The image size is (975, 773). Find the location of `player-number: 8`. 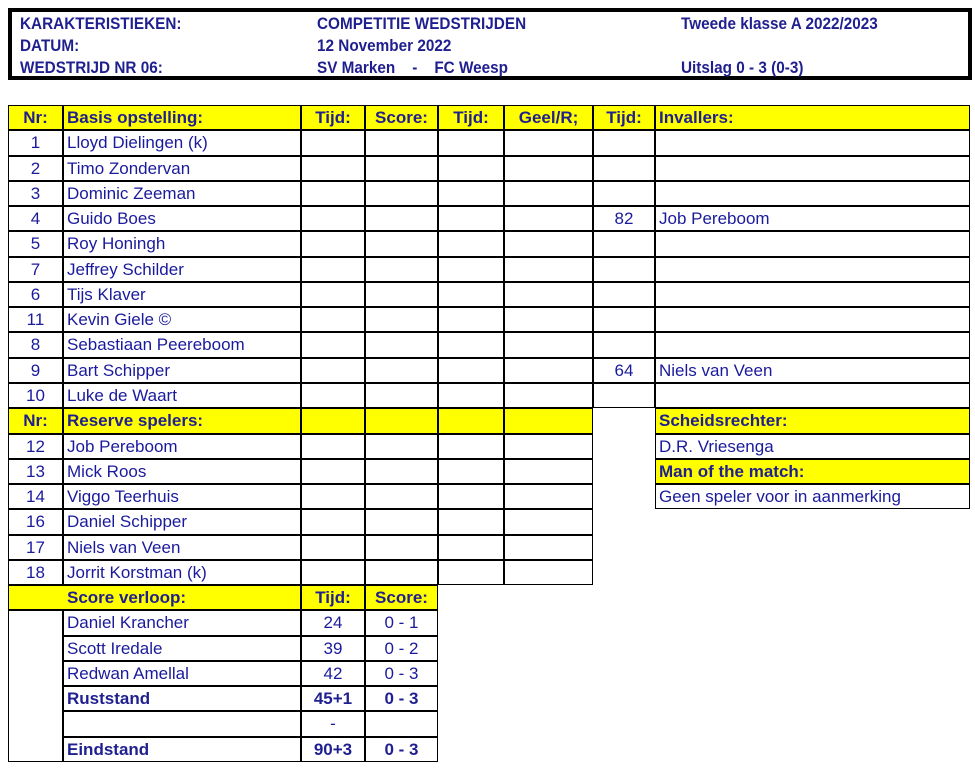

player-number: 8 is located at coordinates (35, 345).